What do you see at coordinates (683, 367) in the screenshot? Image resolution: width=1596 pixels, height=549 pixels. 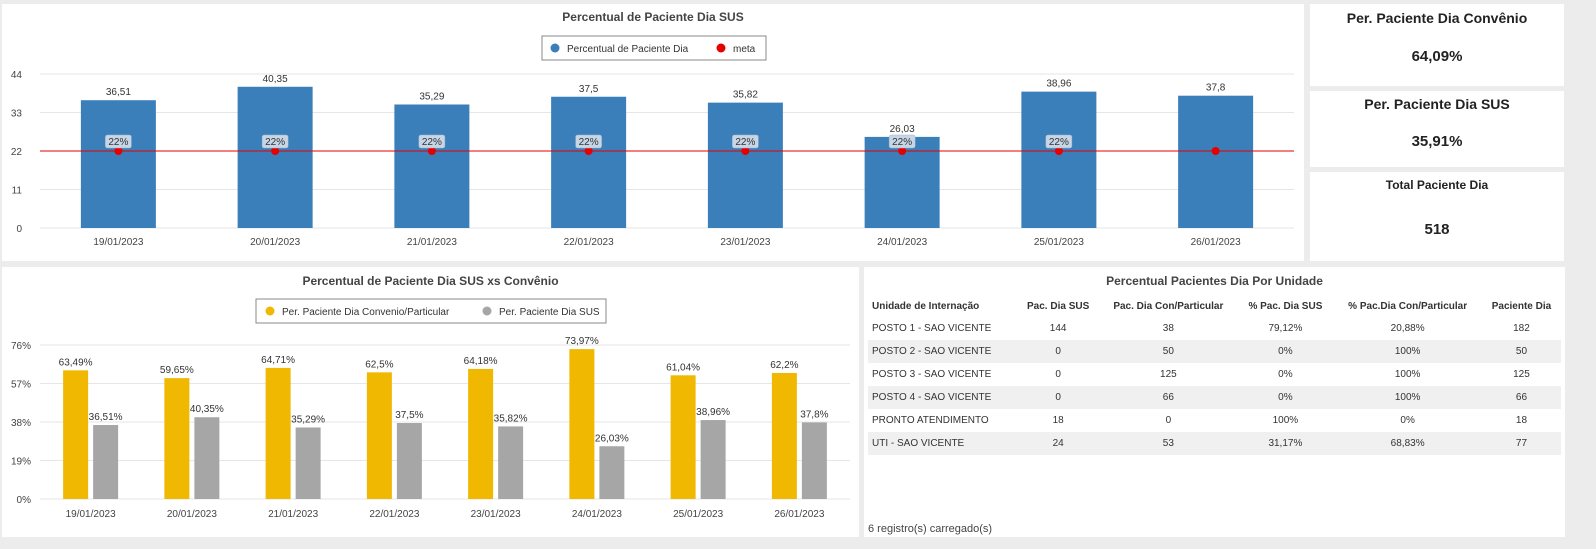 I see `bottom-bar-convenio-label: 61,04%` at bounding box center [683, 367].